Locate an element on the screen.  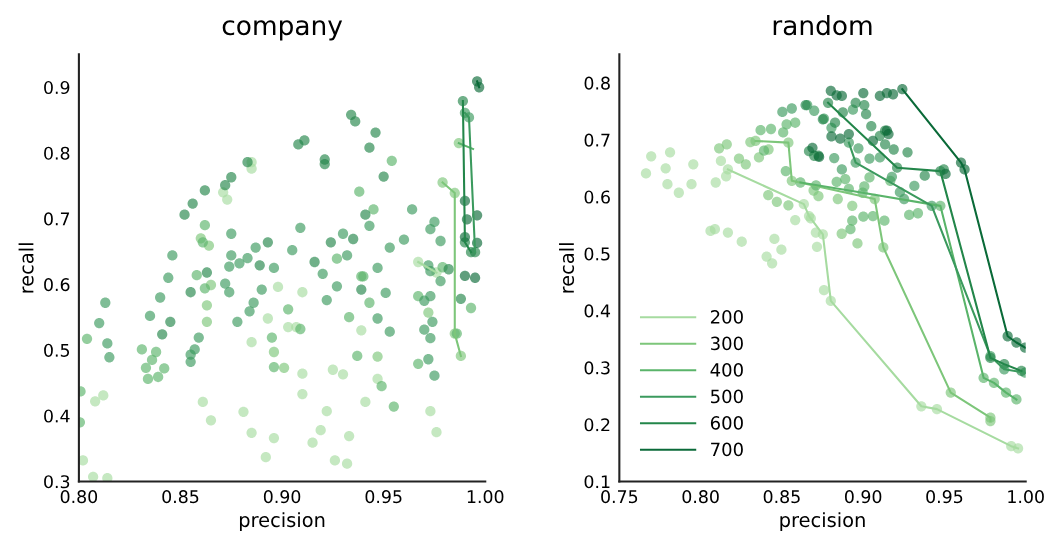
legend-label: 300 is located at coordinates (727, 343).